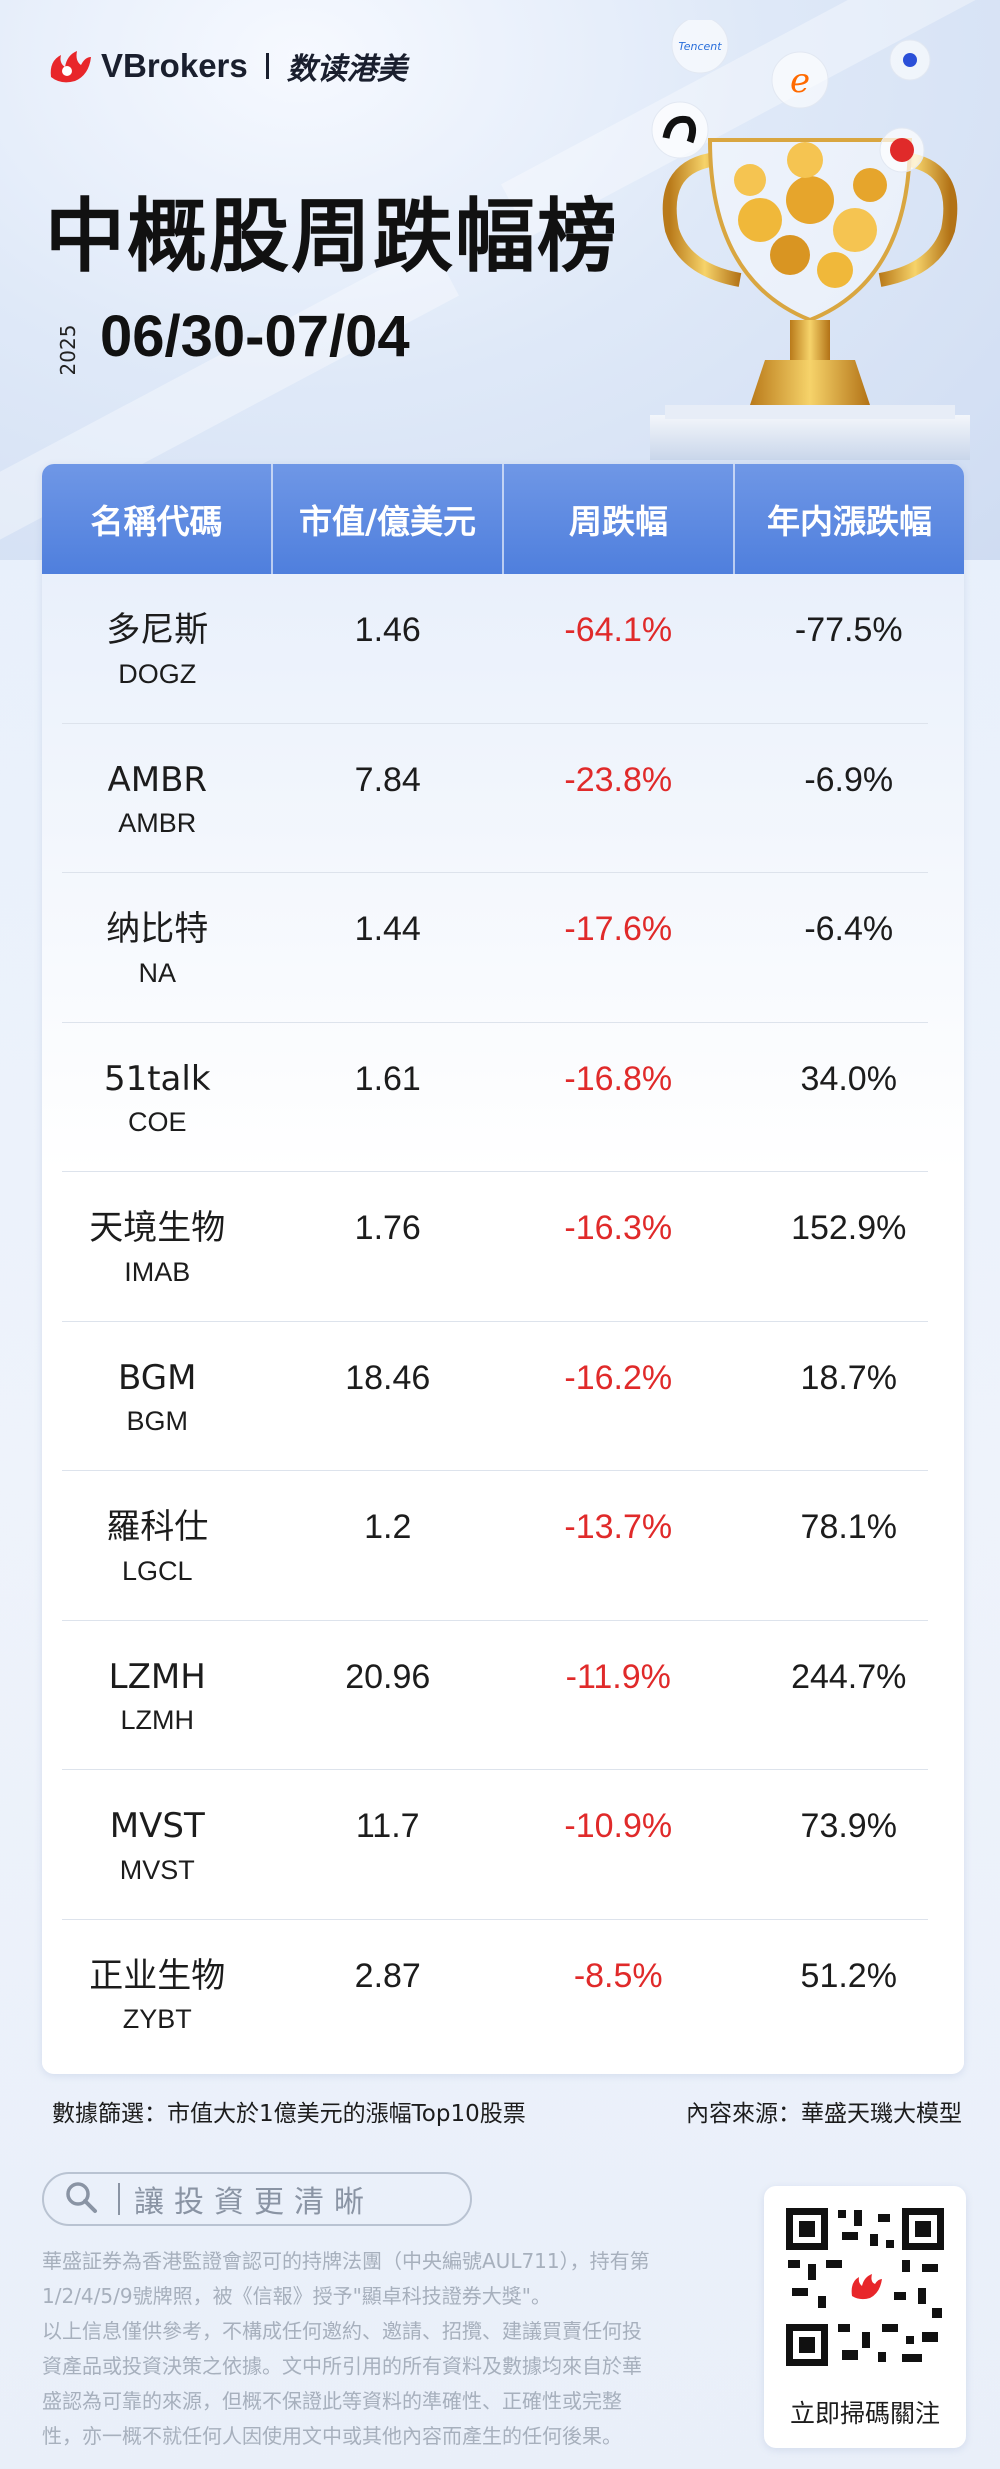 This screenshot has height=2469, width=1000. I want to click on week-change-value: -16.3%, so click(618, 1228).